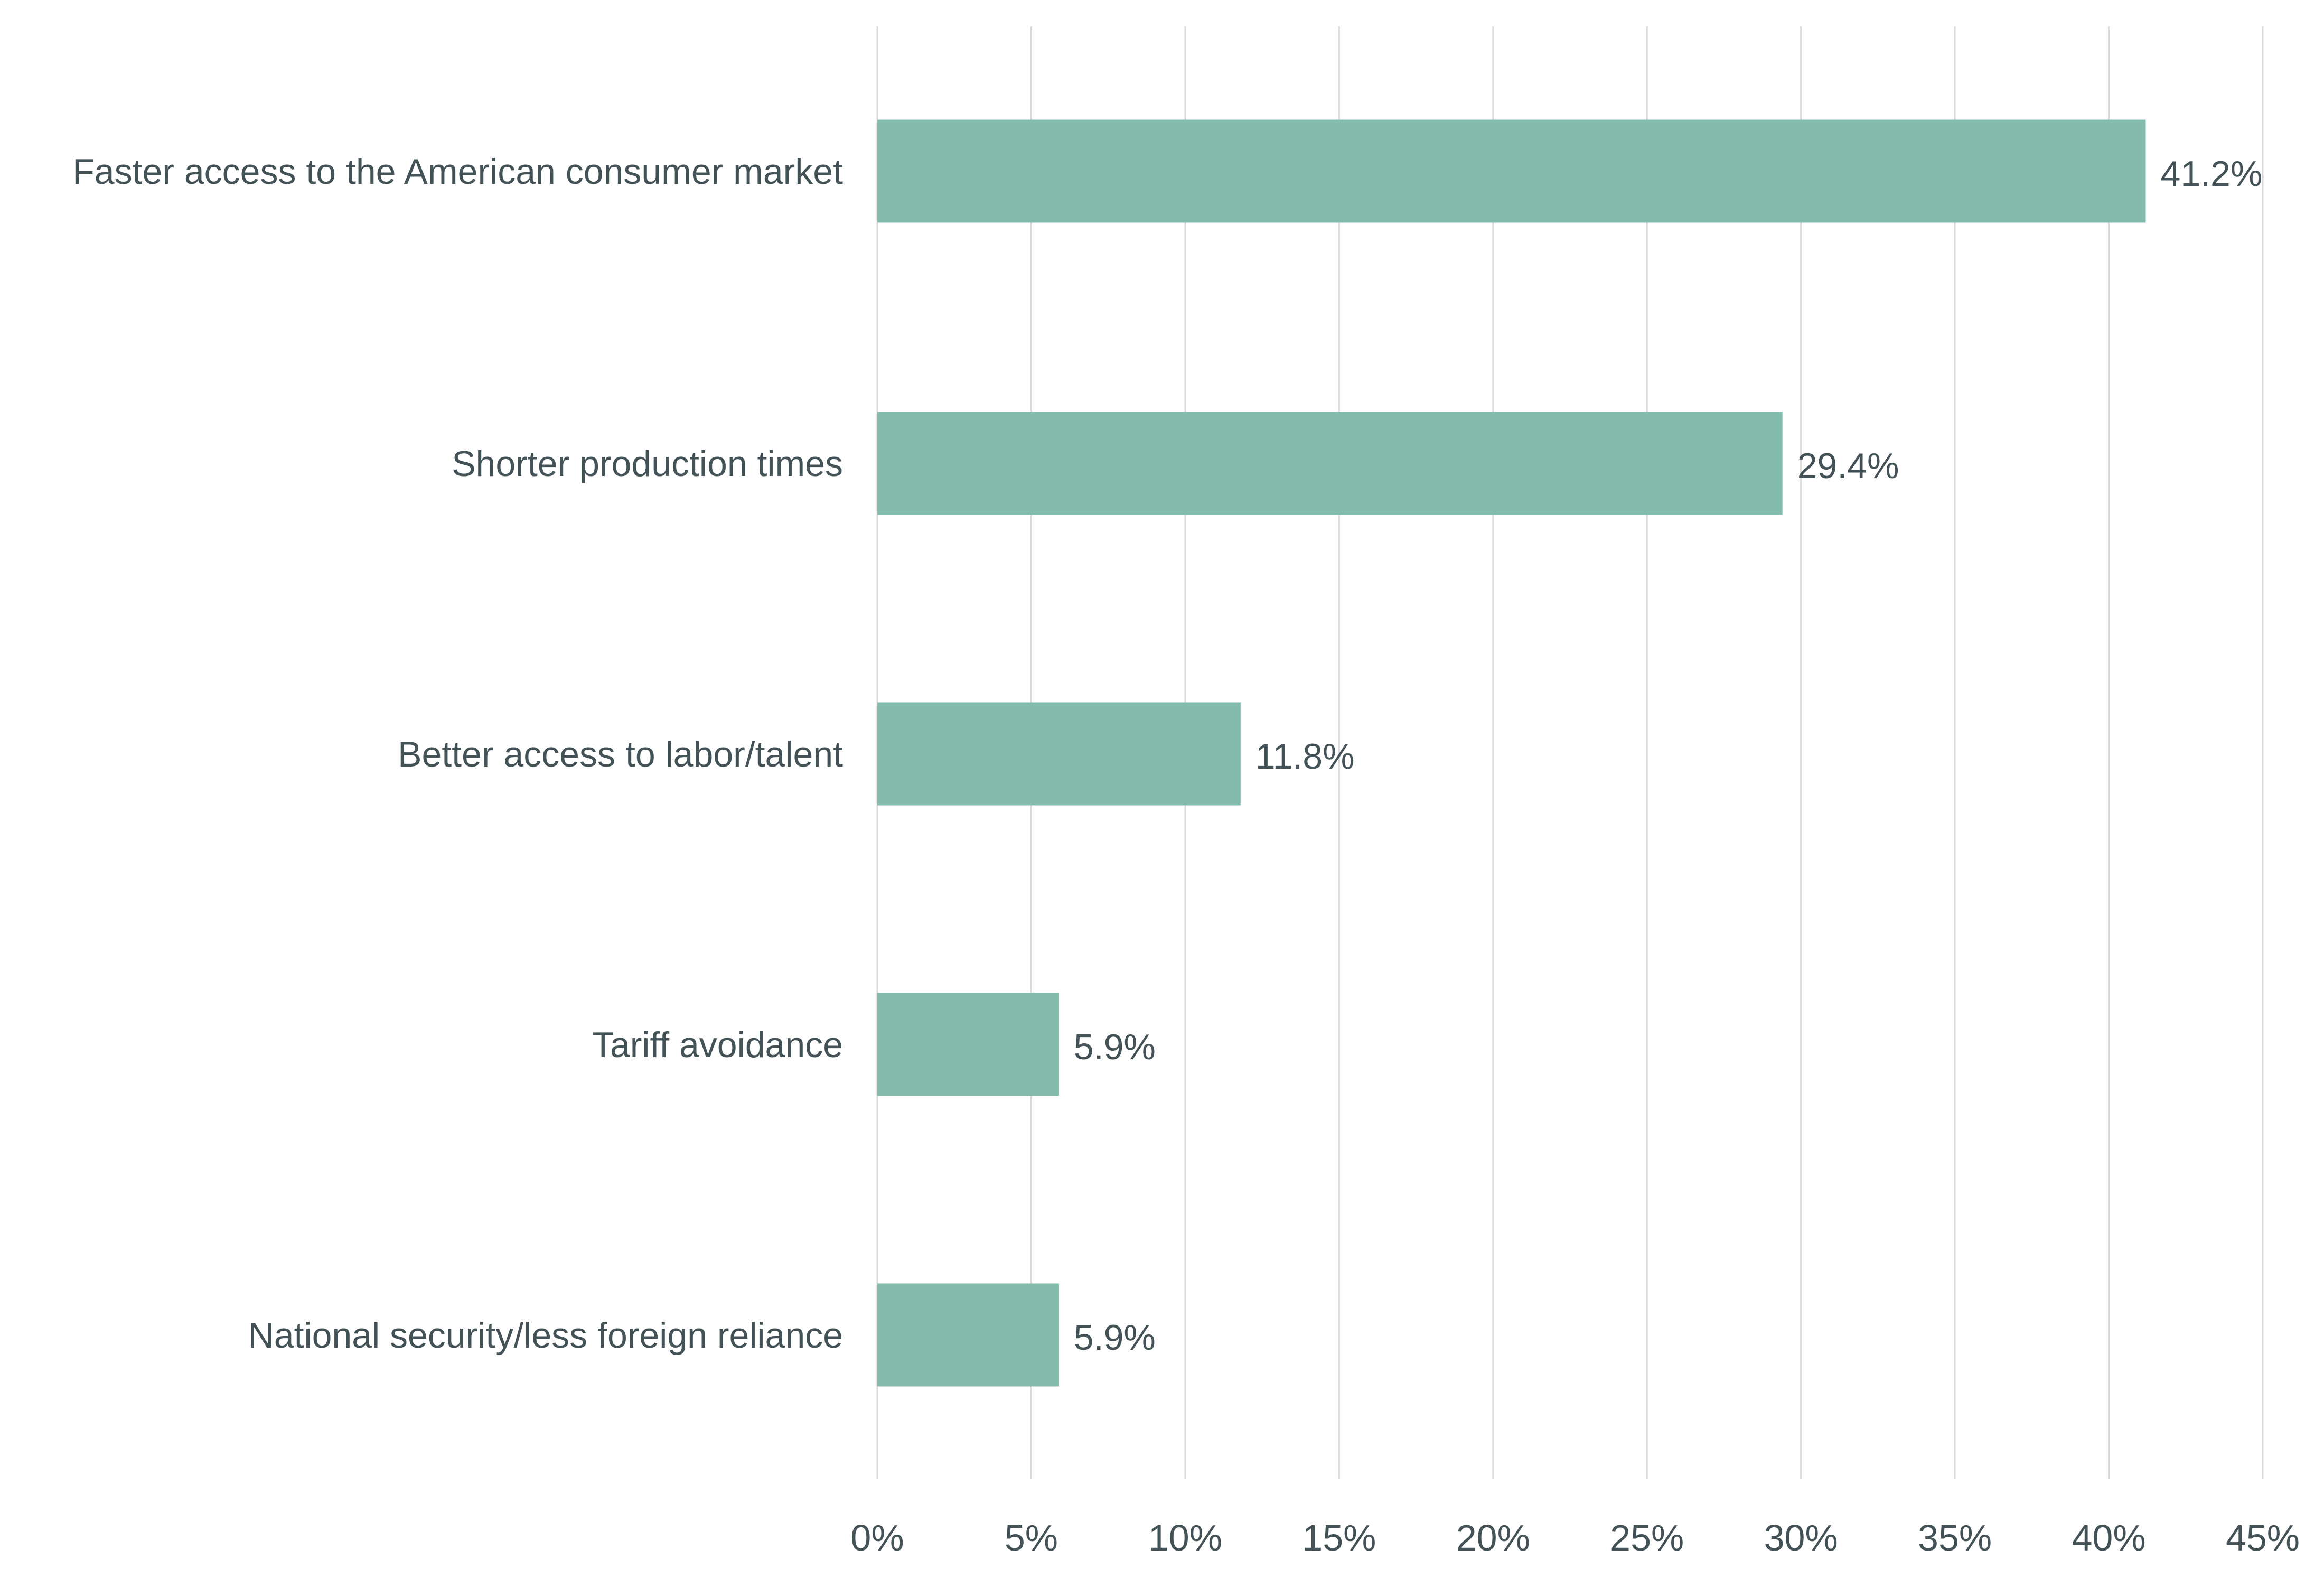 The height and width of the screenshot is (1569, 2324). What do you see at coordinates (717, 1045) in the screenshot?
I see `category-label: Tariff avoidance` at bounding box center [717, 1045].